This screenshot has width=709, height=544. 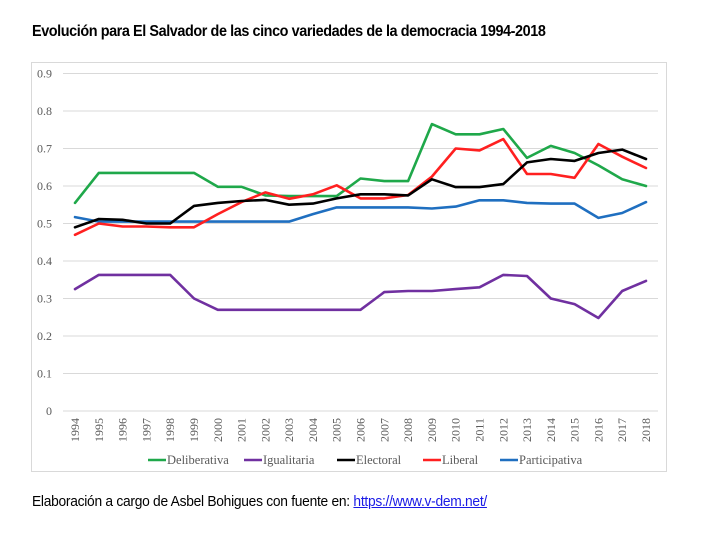 What do you see at coordinates (527, 430) in the screenshot?
I see `x-tick-label: 2013` at bounding box center [527, 430].